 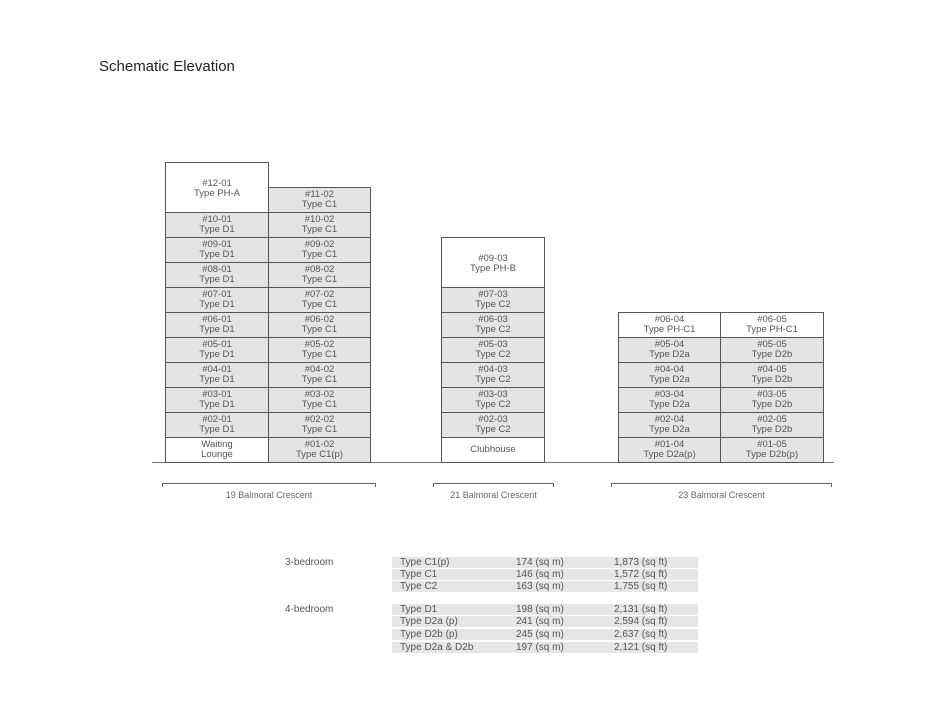 I want to click on unit-cell: #03-02 Type C1, so click(x=319, y=400).